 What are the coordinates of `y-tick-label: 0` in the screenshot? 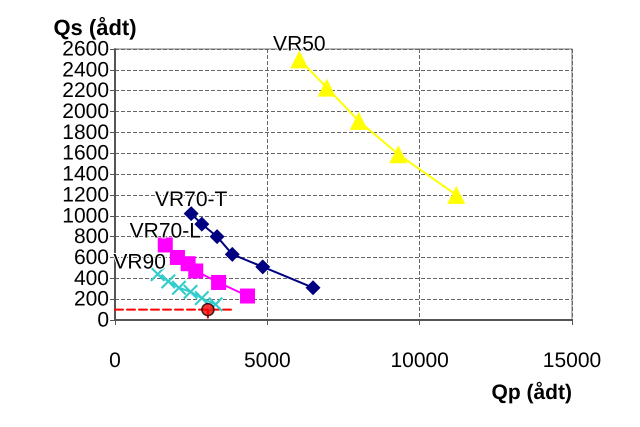 It's located at (103, 320).